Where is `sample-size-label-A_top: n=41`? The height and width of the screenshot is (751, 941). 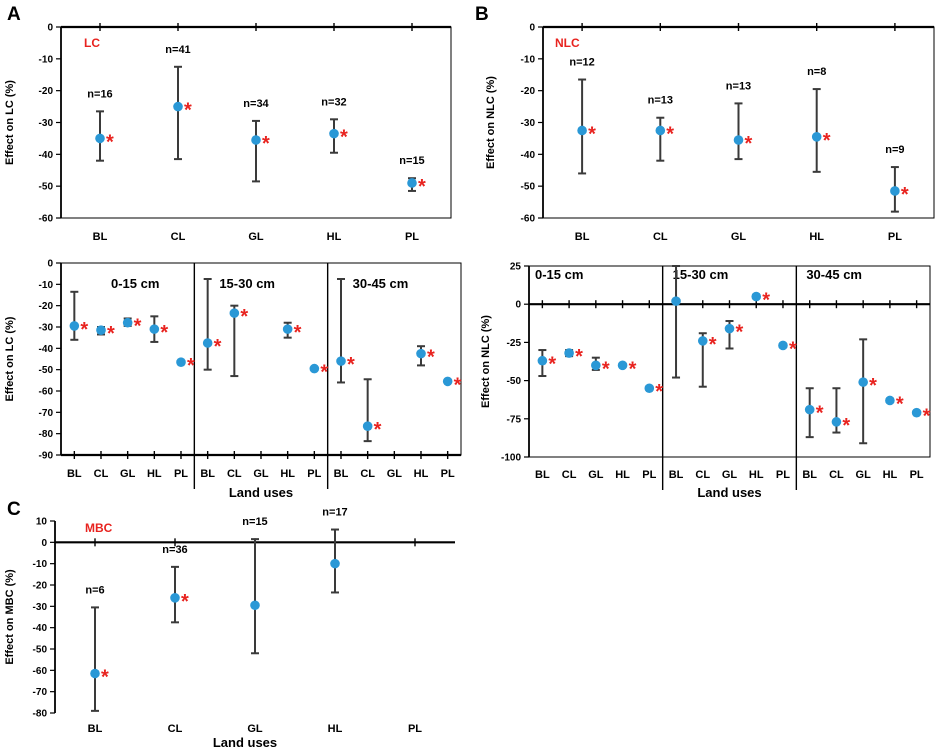 sample-size-label-A_top: n=41 is located at coordinates (177, 50).